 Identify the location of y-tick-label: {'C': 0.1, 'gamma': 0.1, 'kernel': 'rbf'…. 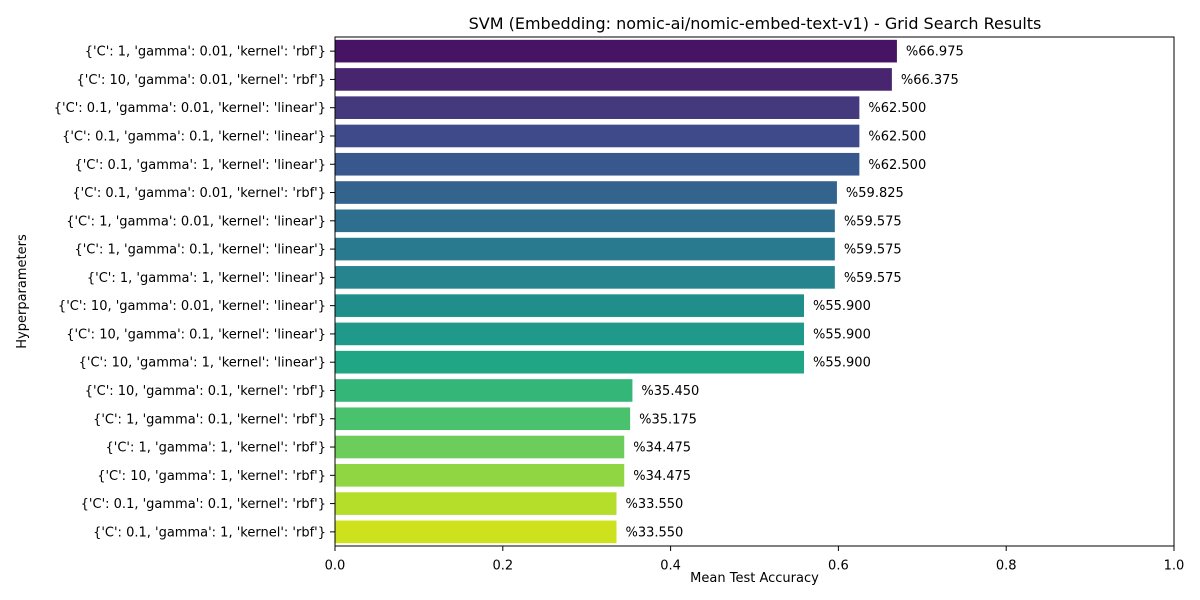
(203, 504).